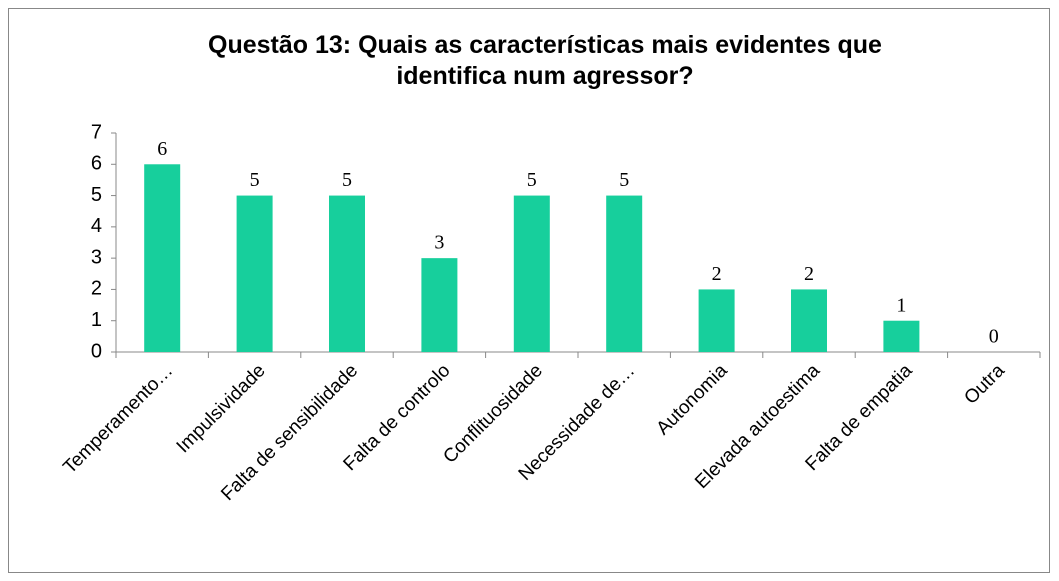 This screenshot has height=581, width=1059. What do you see at coordinates (96, 289) in the screenshot?
I see `y-tick-label: 2` at bounding box center [96, 289].